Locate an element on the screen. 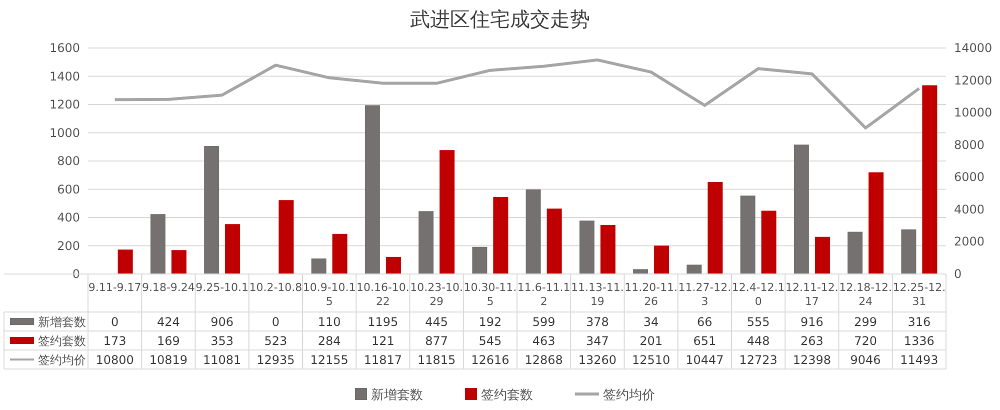 The height and width of the screenshot is (410, 1000). data-label: 12868 is located at coordinates (543, 360).